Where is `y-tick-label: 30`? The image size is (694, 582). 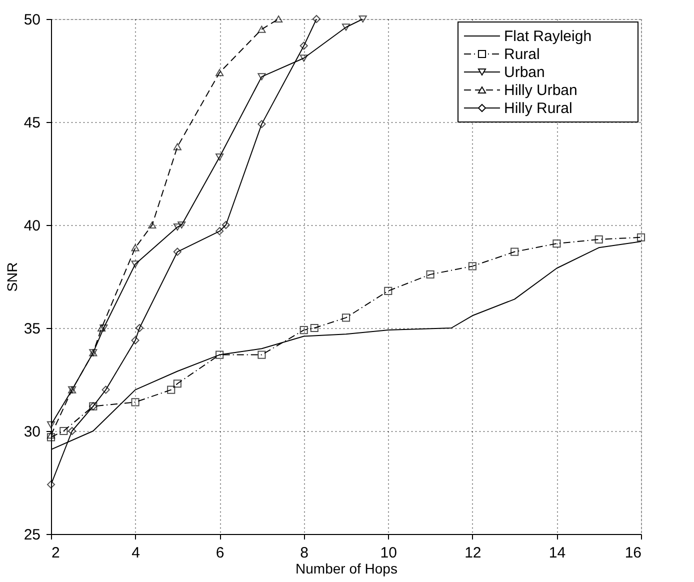 y-tick-label: 30 is located at coordinates (32, 432).